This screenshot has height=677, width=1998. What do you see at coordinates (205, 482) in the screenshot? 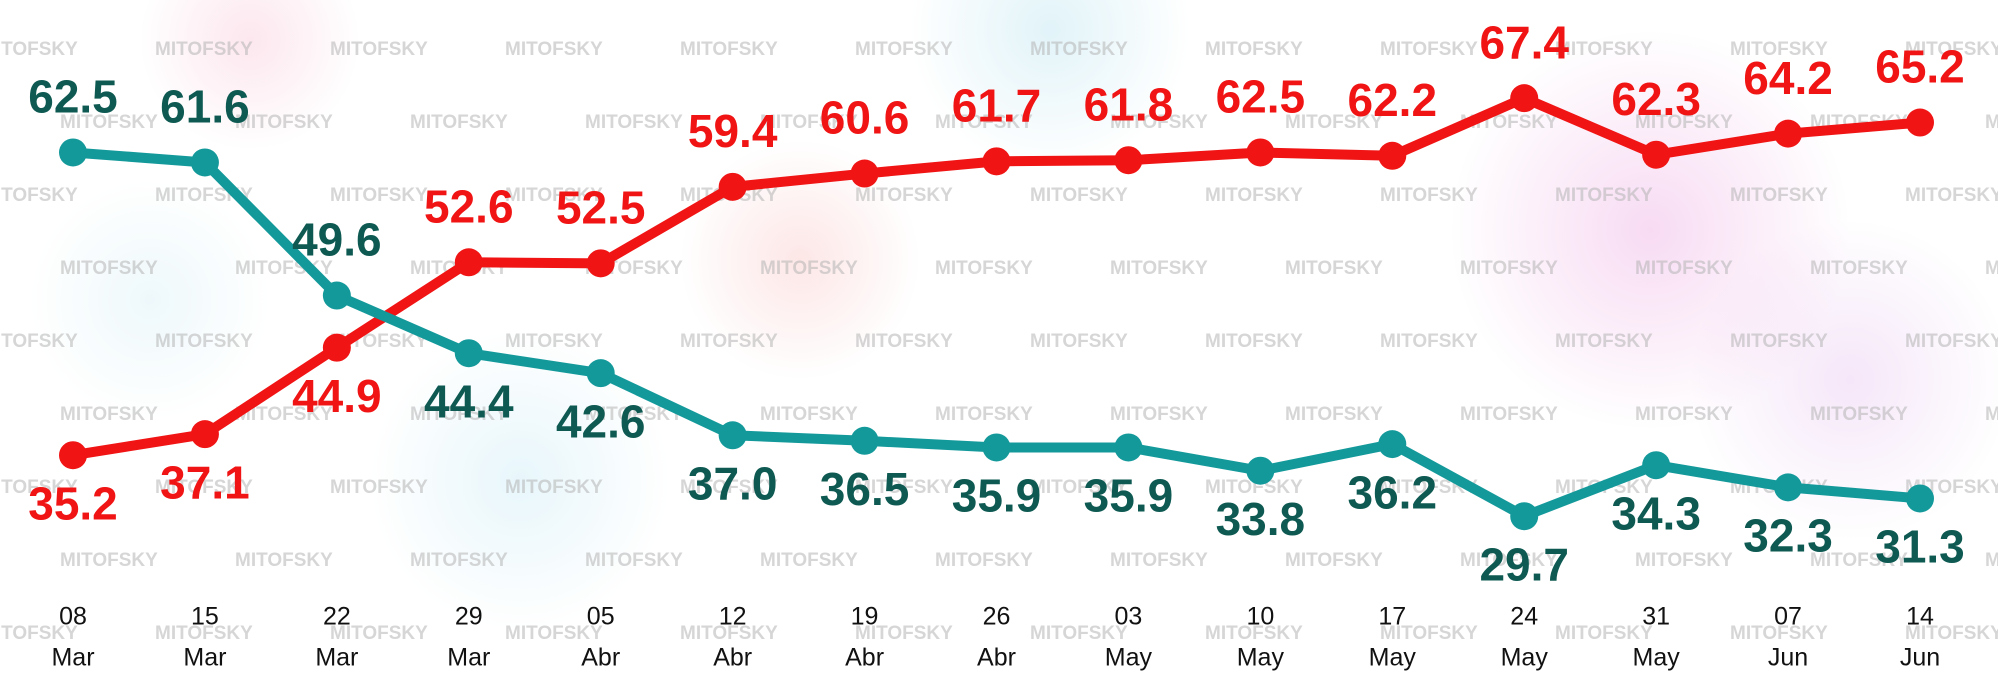
I see `value-label: 37.1` at bounding box center [205, 482].